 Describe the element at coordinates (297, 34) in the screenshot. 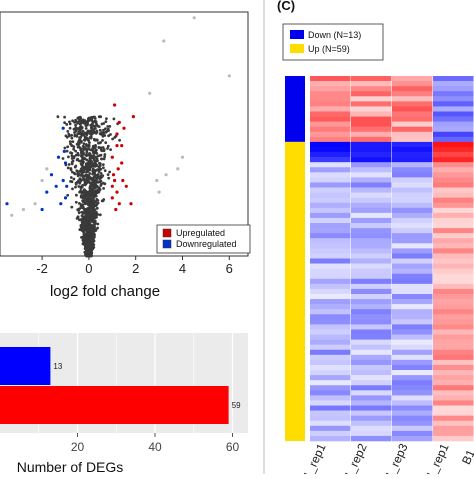

I see `legend-down-swatch` at that location.